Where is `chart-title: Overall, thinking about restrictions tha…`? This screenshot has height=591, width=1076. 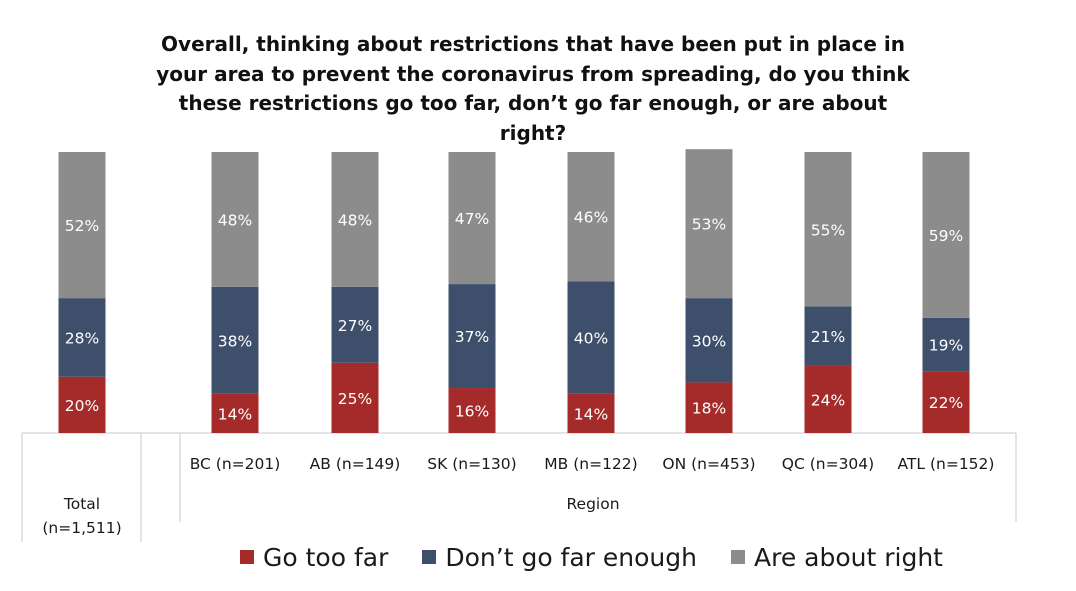 chart-title: Overall, thinking about restrictions tha… is located at coordinates (533, 88).